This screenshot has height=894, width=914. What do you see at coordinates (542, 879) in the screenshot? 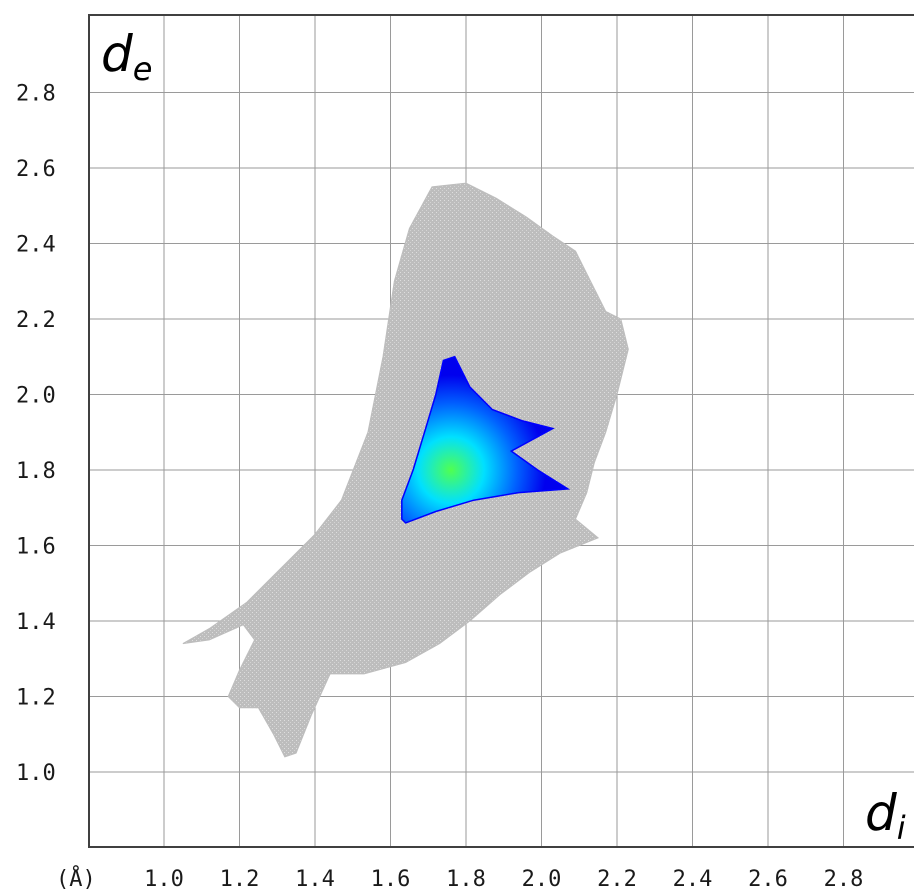
I see `x-tick-label: 2.0` at bounding box center [542, 879].